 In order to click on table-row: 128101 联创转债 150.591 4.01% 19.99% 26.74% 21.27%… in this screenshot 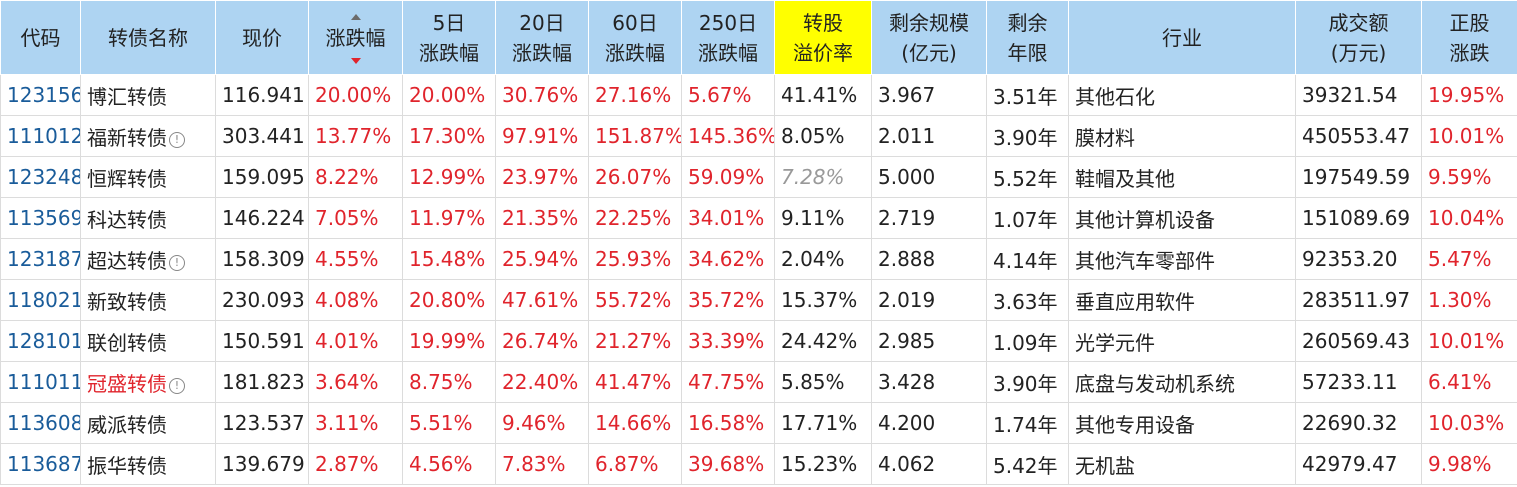, I will do `click(758, 341)`.